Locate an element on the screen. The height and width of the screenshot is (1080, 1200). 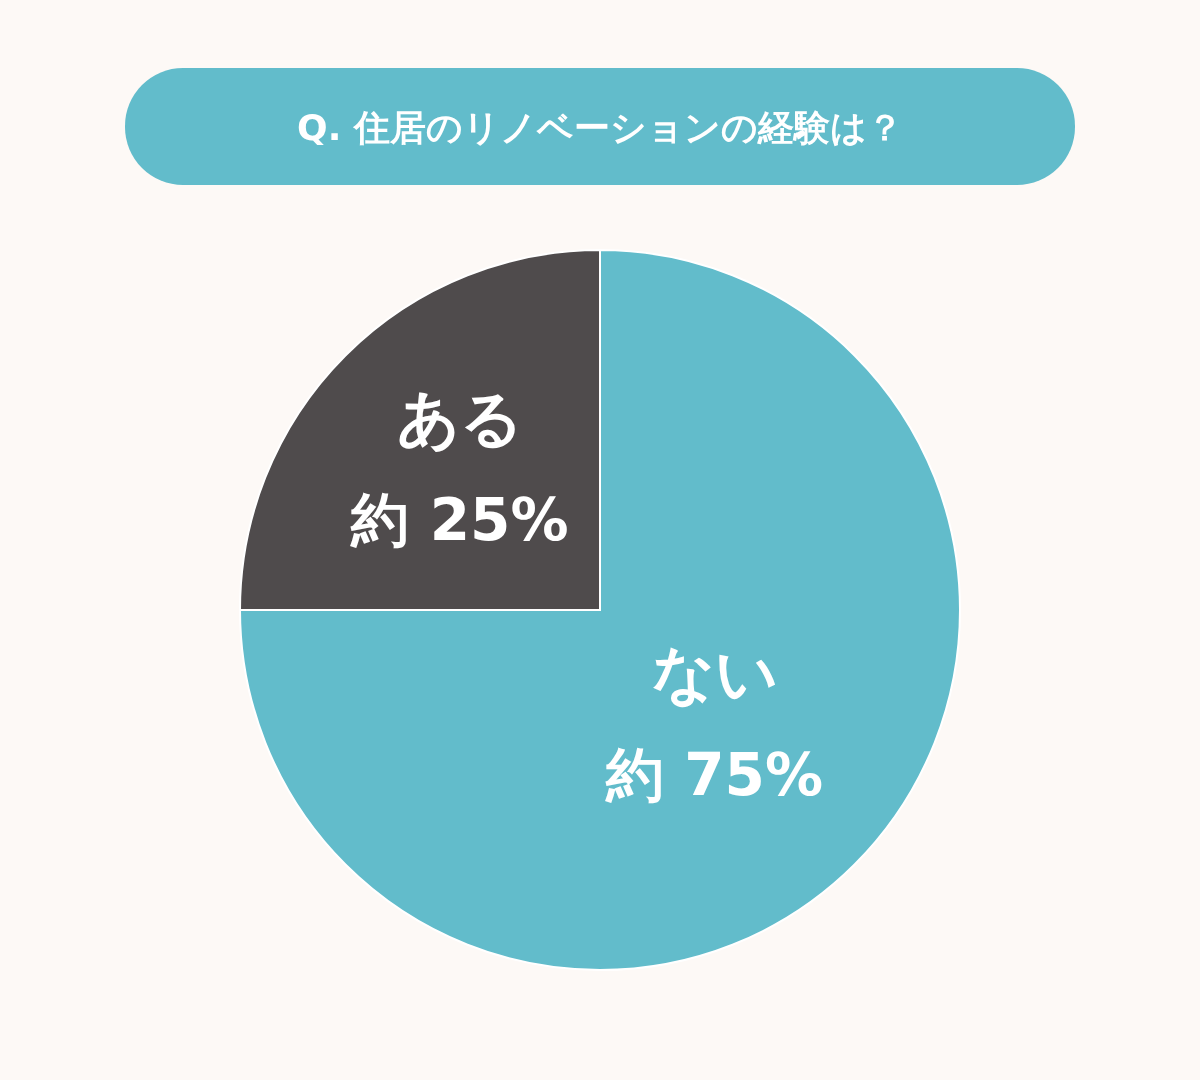
slice-label: ない is located at coordinates (714, 673).